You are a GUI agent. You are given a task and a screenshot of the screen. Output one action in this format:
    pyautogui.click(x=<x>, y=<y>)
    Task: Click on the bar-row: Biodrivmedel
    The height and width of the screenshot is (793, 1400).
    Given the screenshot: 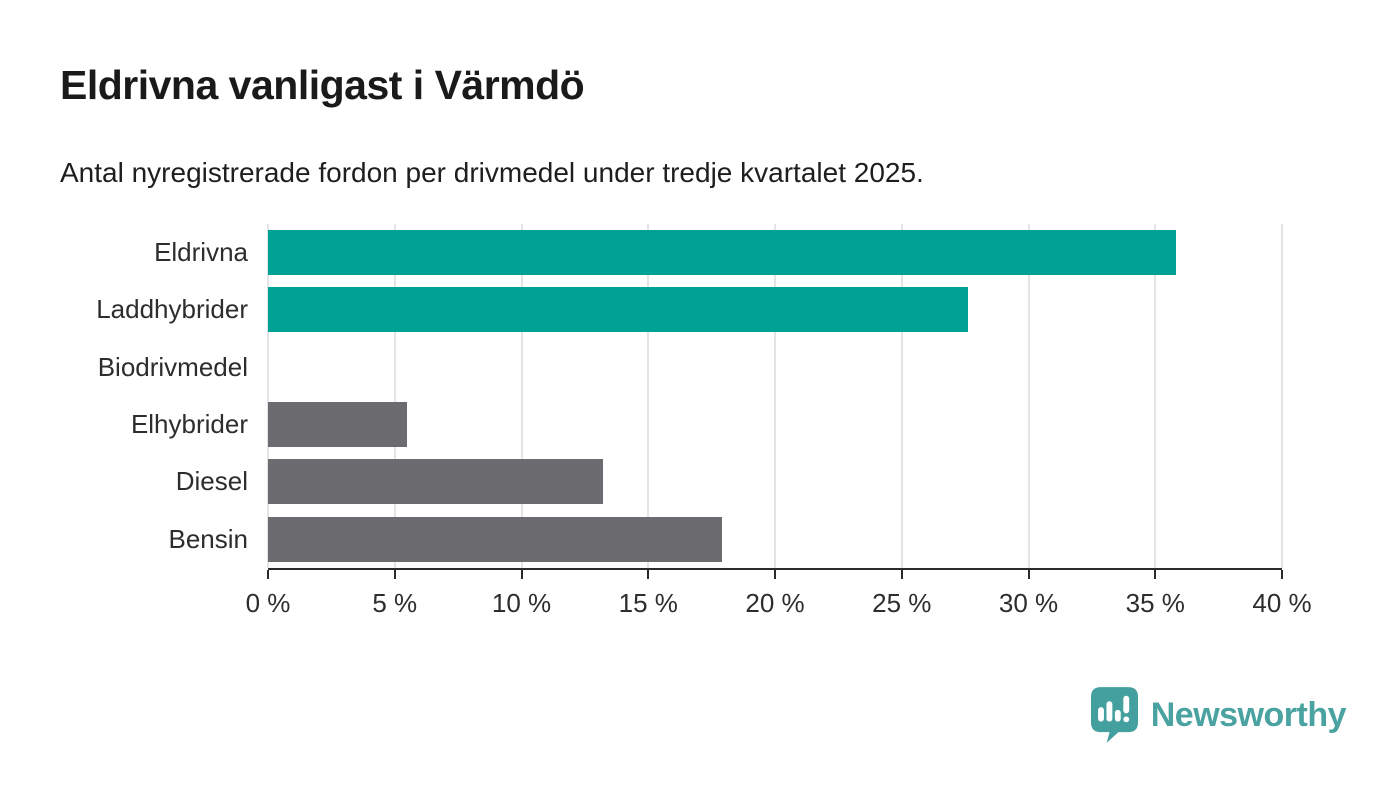 What is the action you would take?
    pyautogui.click(x=671, y=367)
    